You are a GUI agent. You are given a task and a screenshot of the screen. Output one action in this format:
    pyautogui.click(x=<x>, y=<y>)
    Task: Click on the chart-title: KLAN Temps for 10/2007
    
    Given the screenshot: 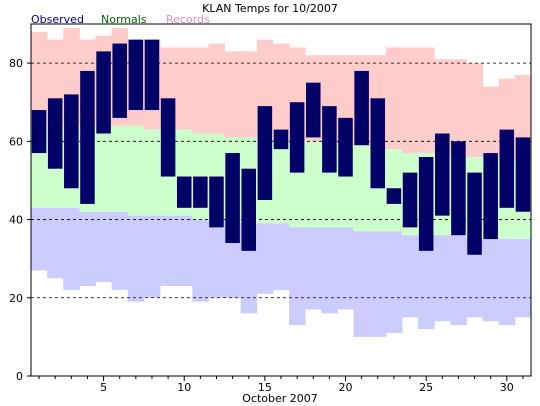 What is the action you would take?
    pyautogui.click(x=270, y=8)
    